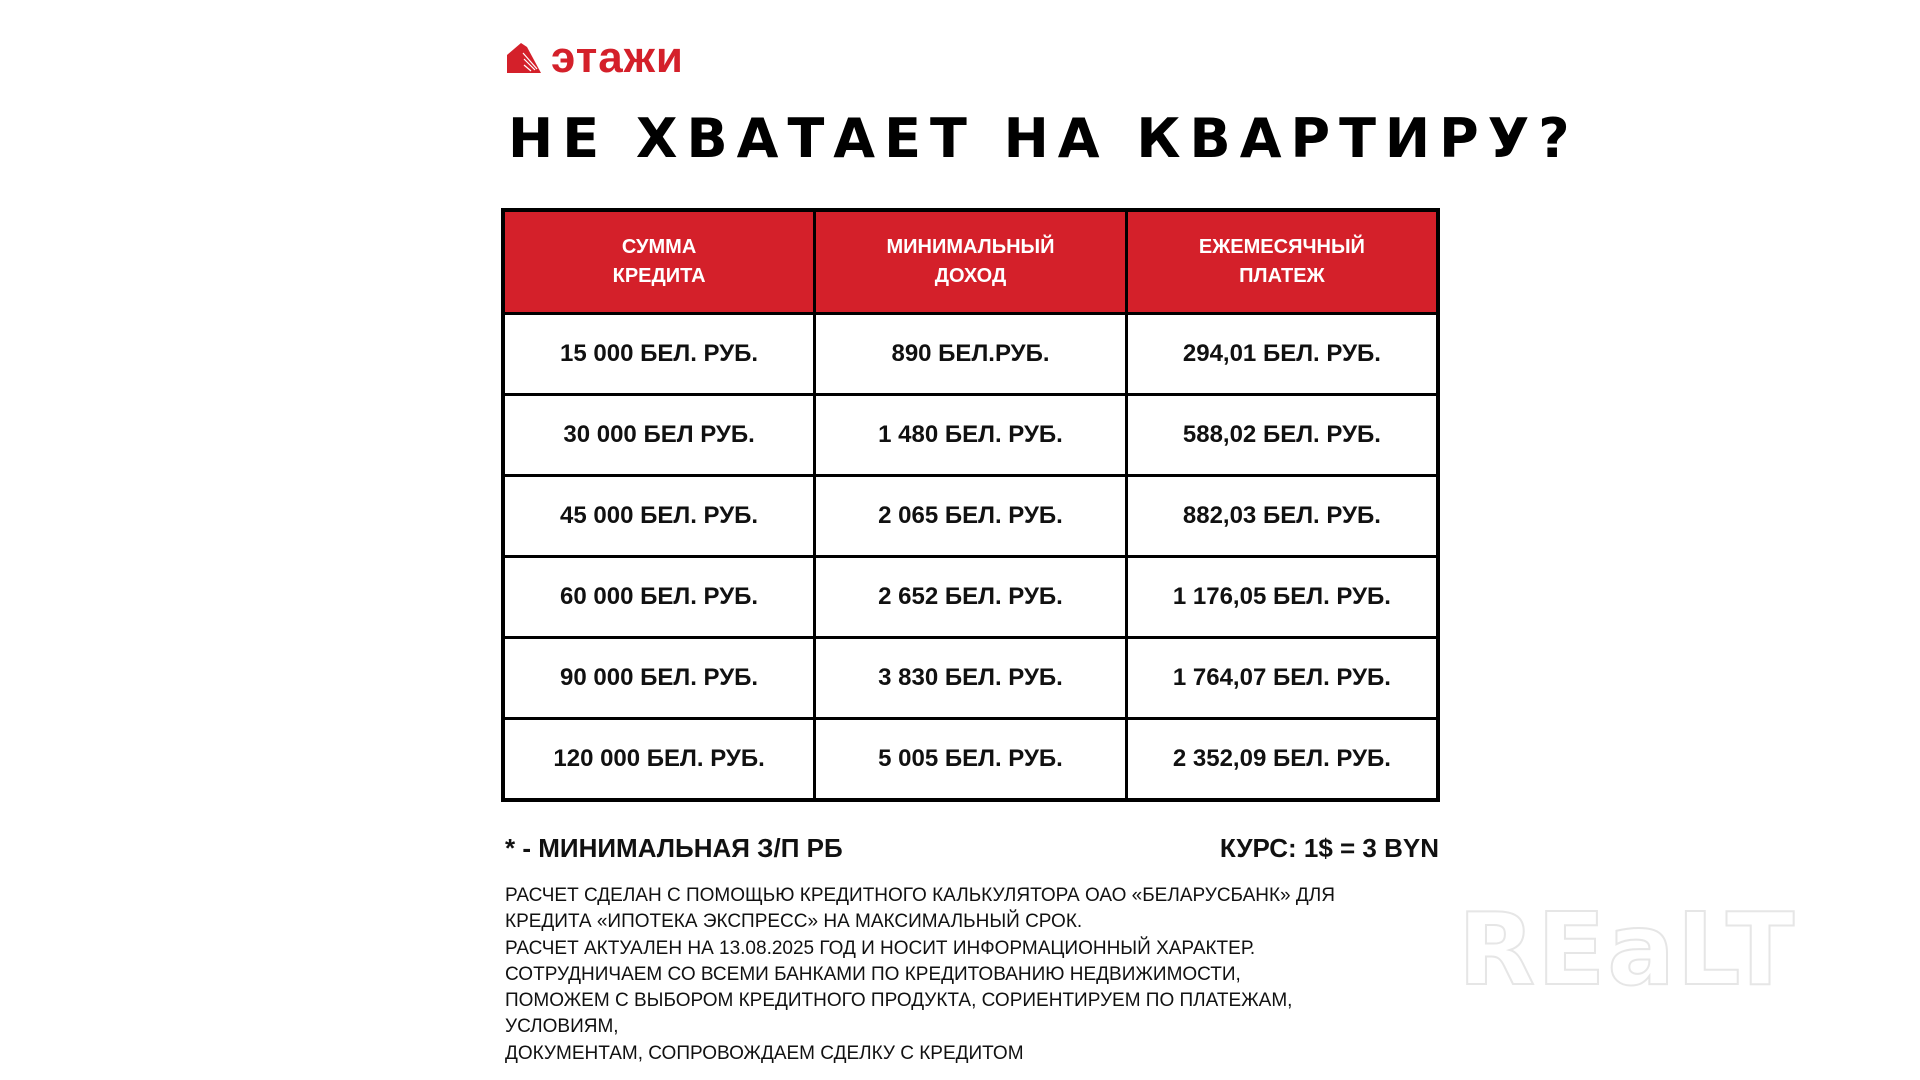 This screenshot has width=1920, height=1080. Describe the element at coordinates (1043, 138) in the screenshot. I see `page-title: НЕ ХВАТАЕТ НА КВАРТИРУ?` at that location.